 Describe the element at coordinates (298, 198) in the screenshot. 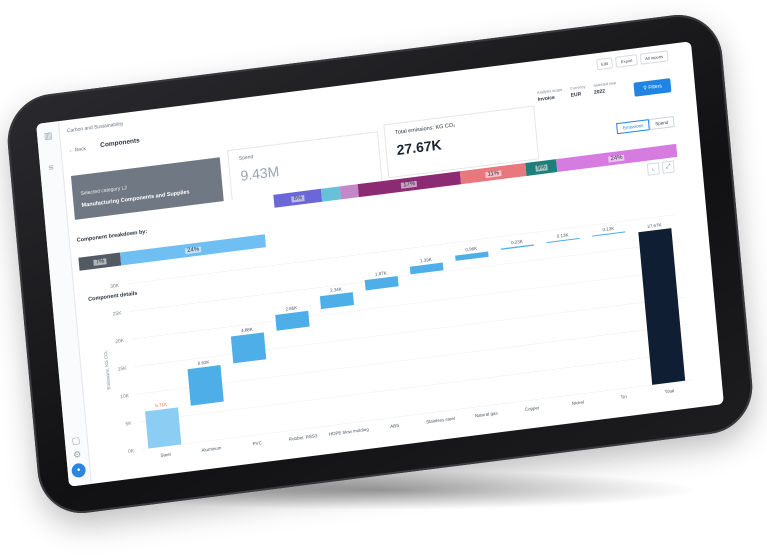

I see `top-bar-segment-label: 8%` at that location.